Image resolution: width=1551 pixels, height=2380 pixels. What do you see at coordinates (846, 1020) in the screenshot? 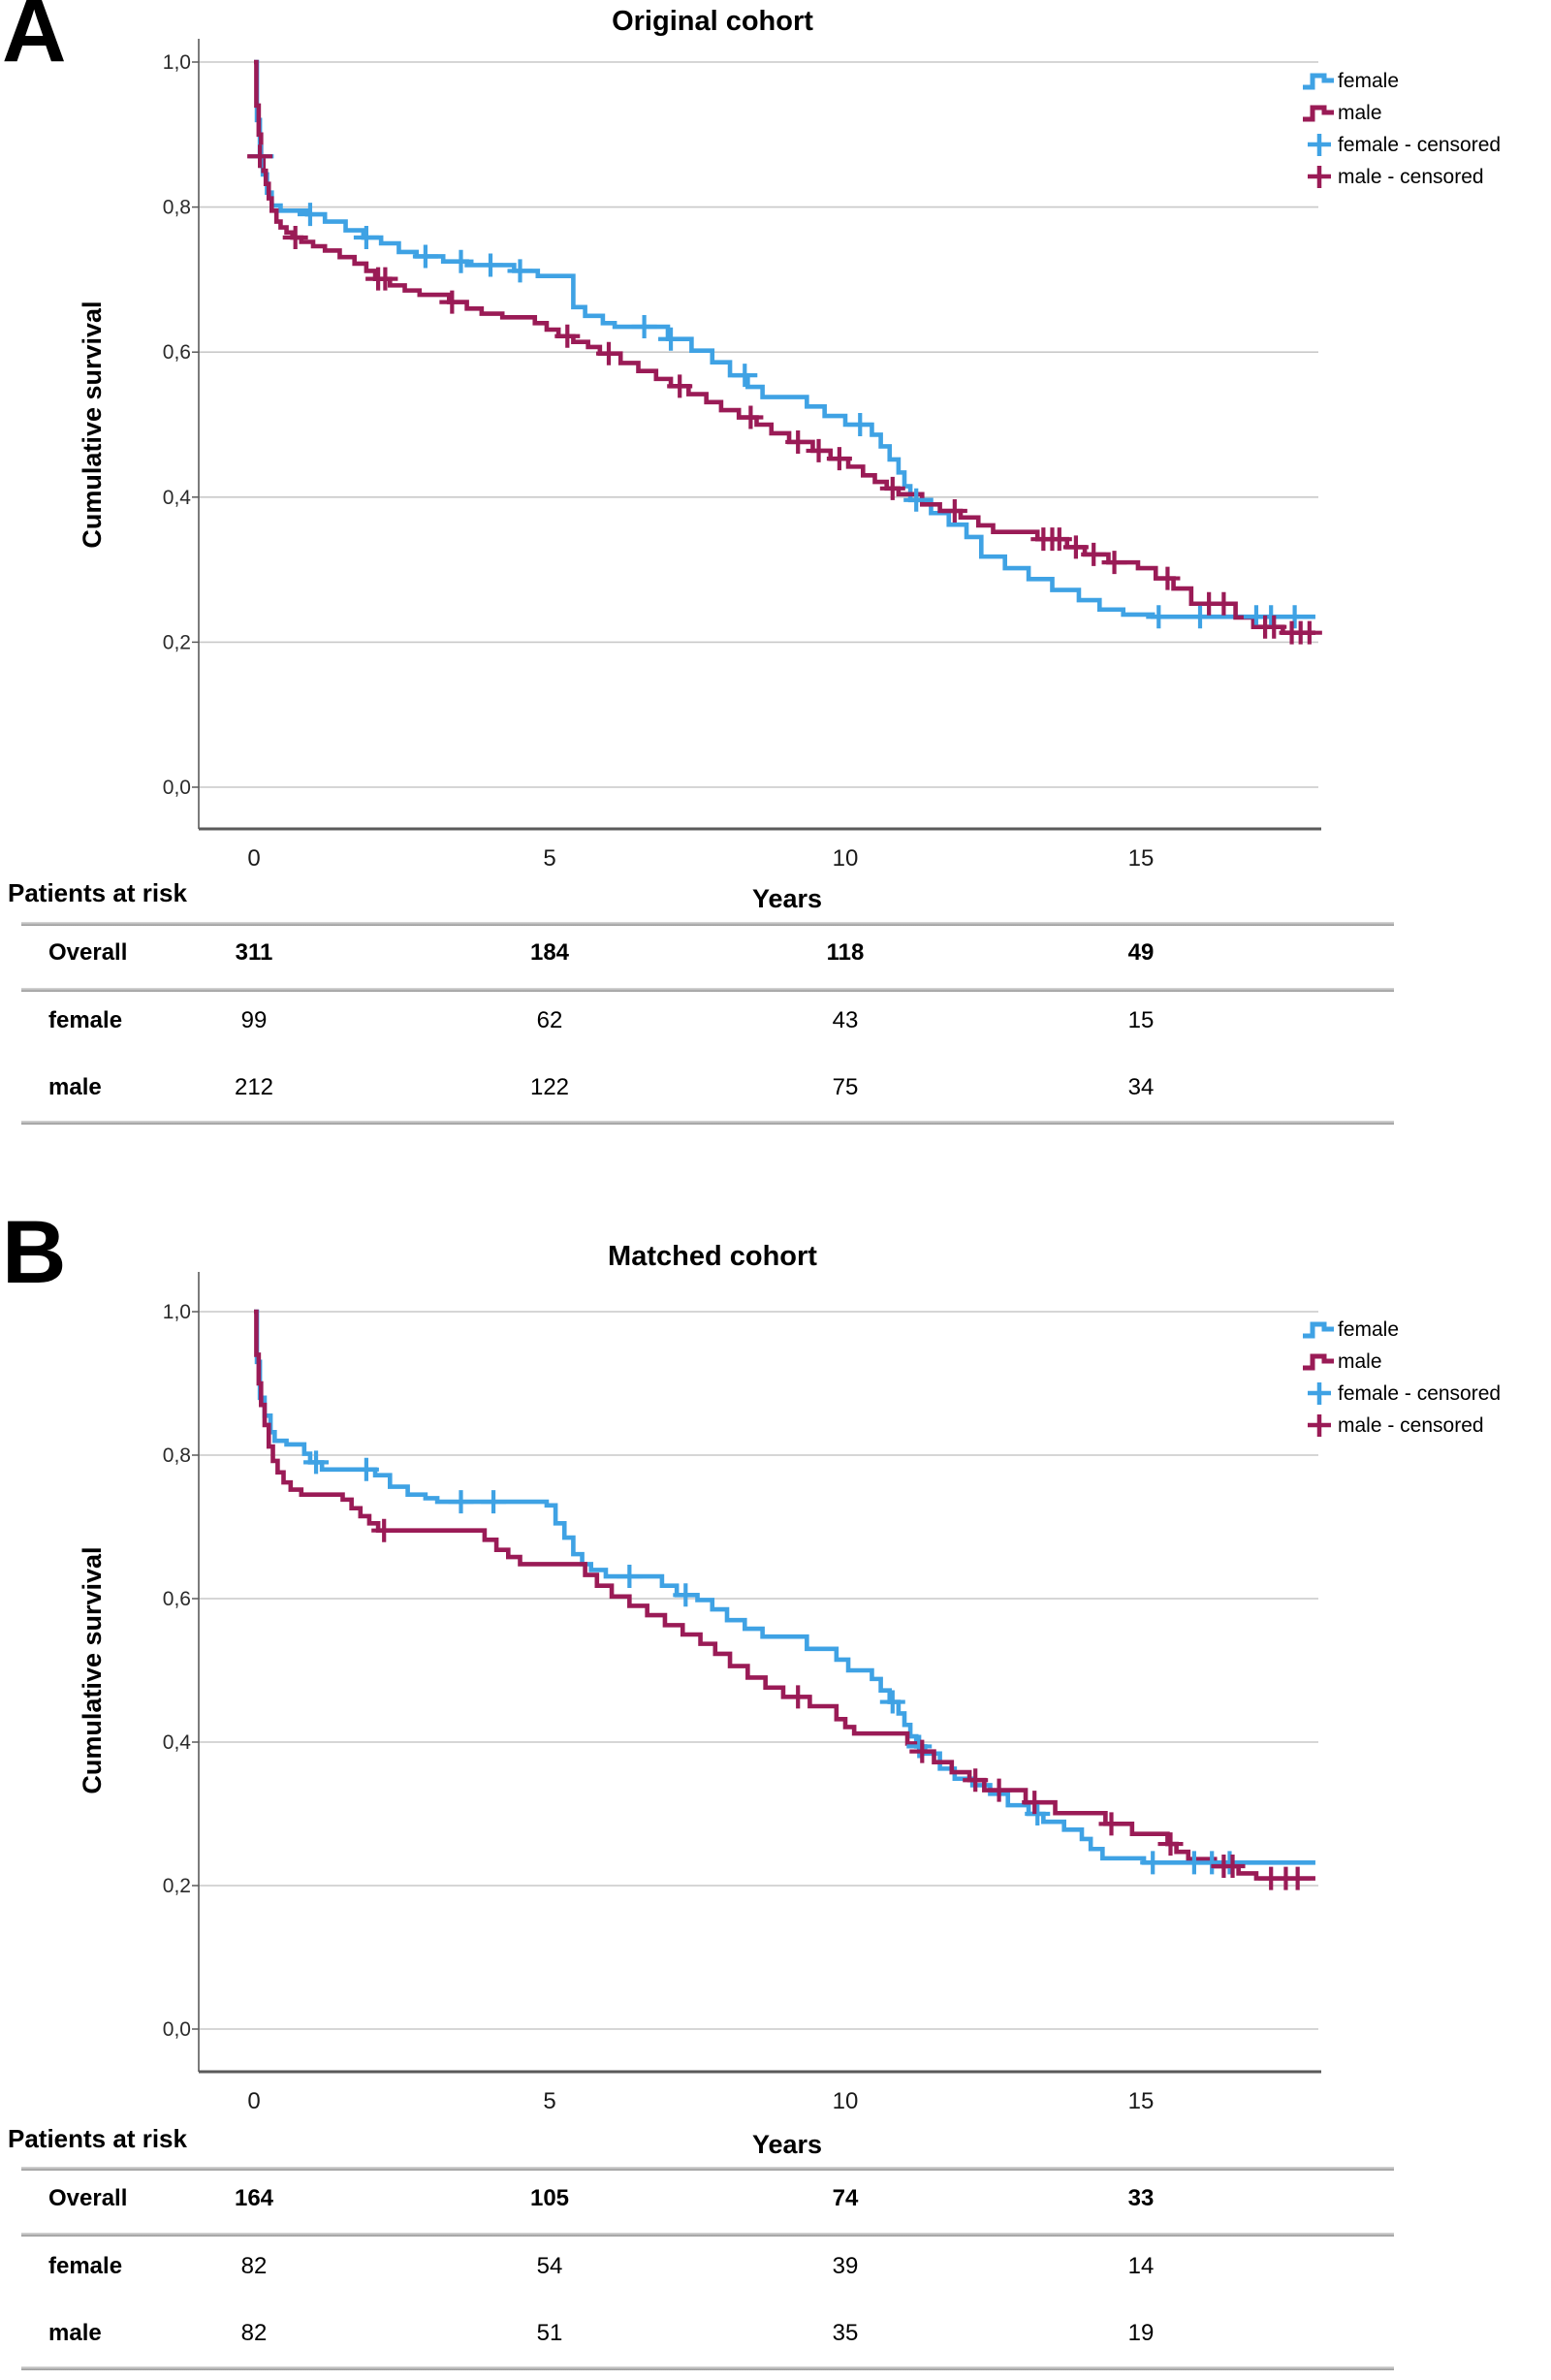
I see `risk-value: 43` at bounding box center [846, 1020].